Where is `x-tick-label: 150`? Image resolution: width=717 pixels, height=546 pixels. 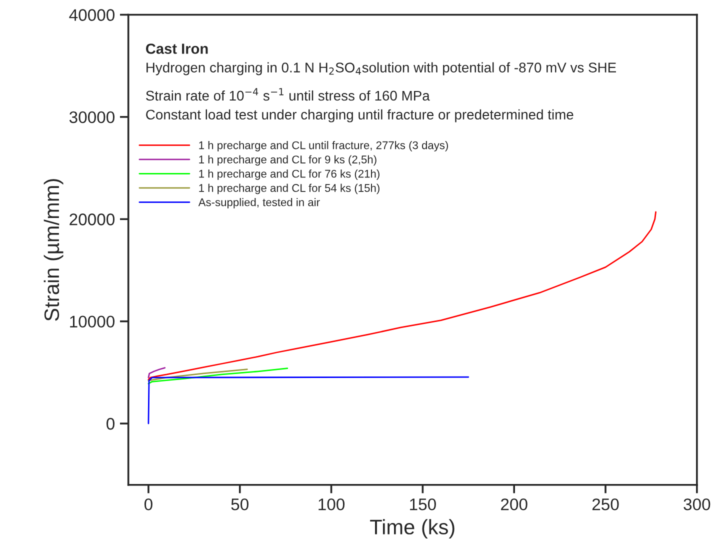
x-tick-label: 150 is located at coordinates (423, 504).